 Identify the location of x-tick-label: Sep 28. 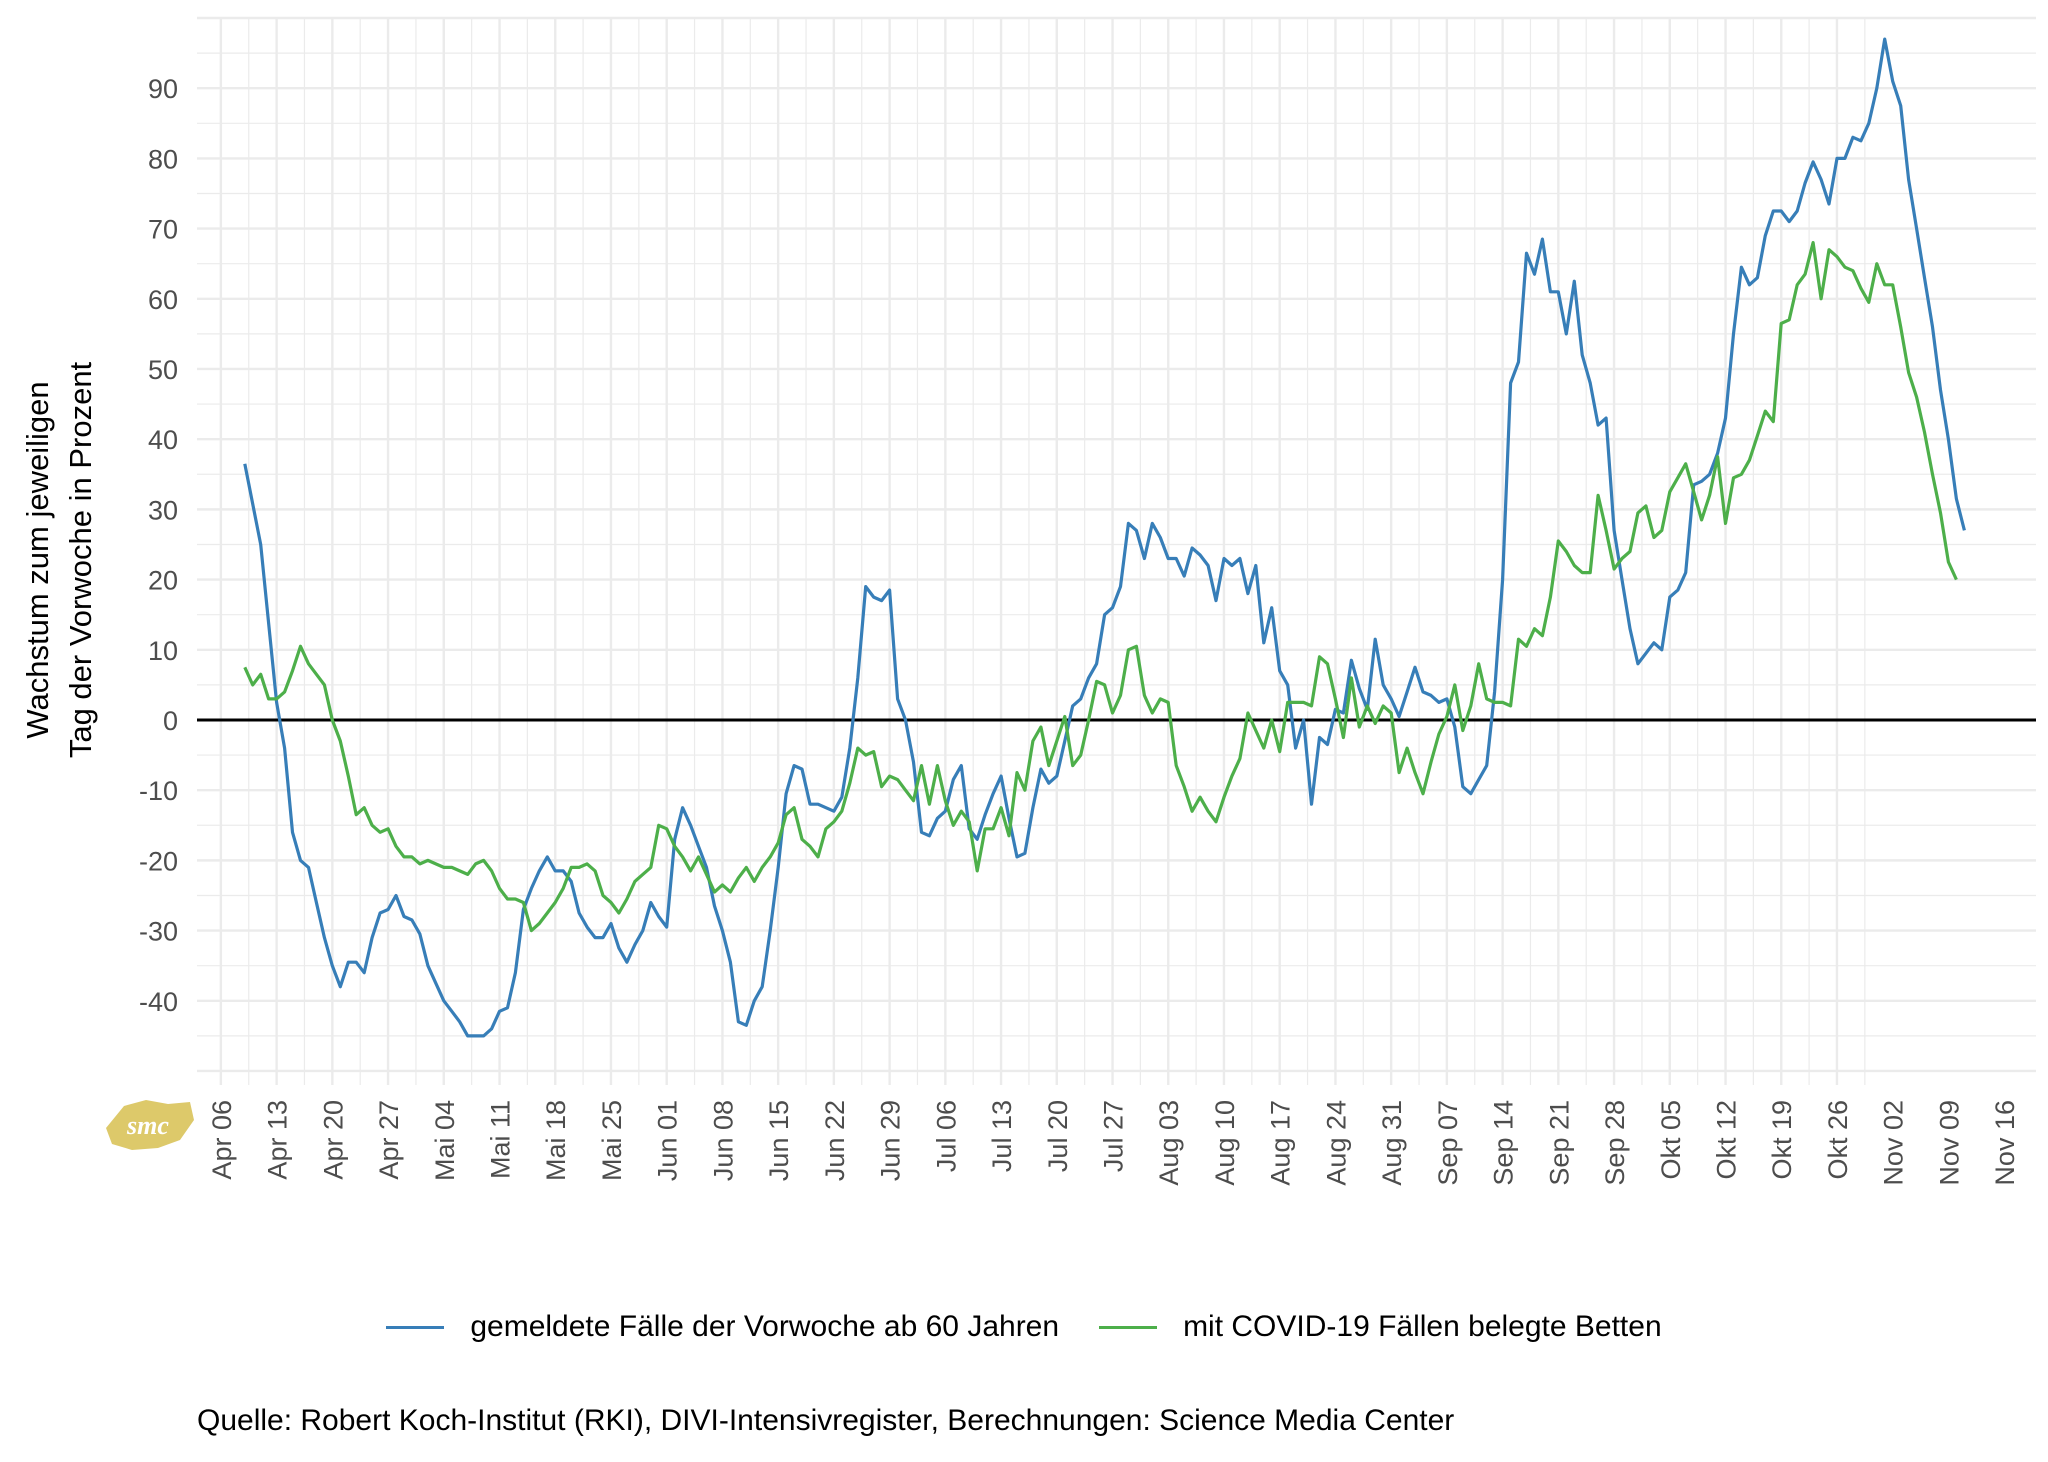
(1615, 1143).